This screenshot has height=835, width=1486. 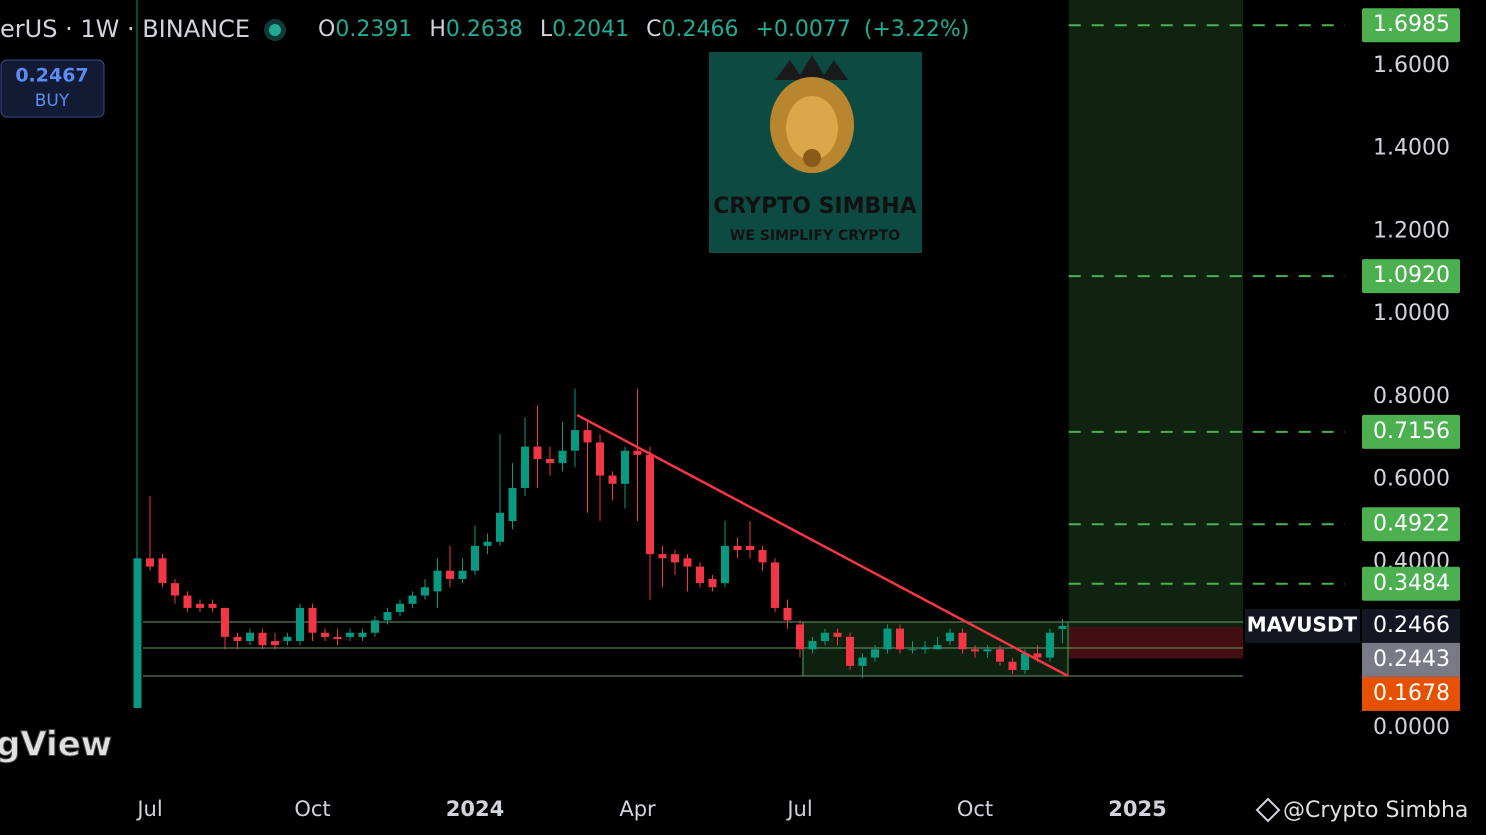 I want to click on position-zones, so click(x=1155, y=329).